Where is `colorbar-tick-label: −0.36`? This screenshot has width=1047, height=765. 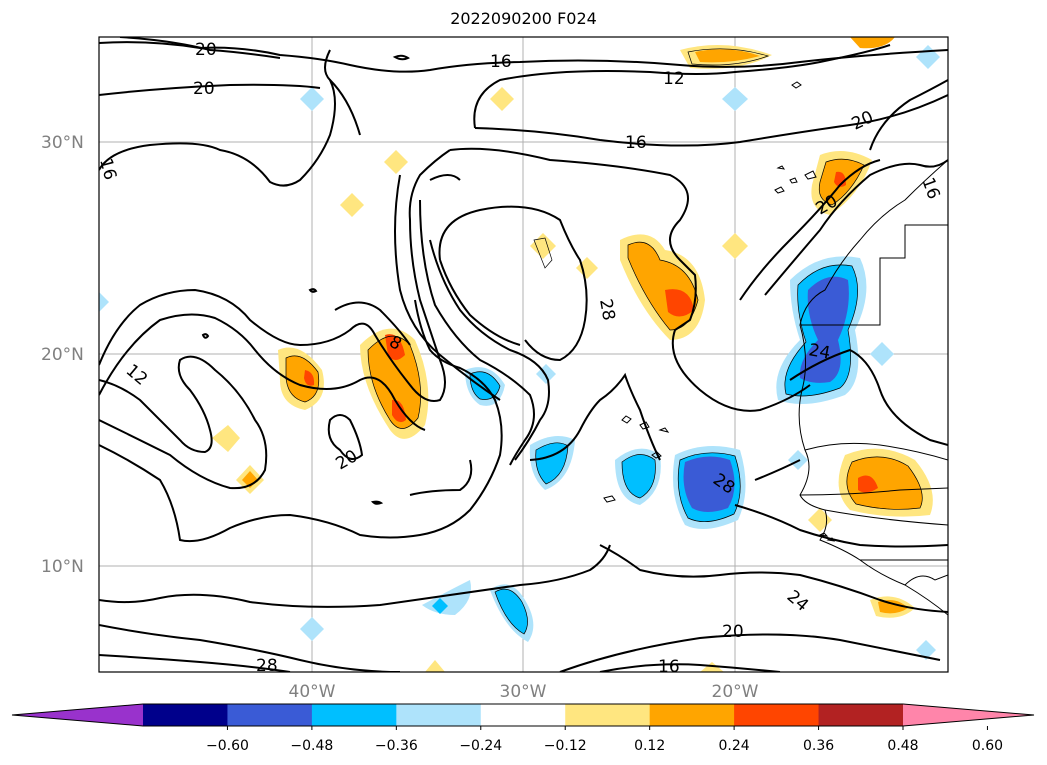
colorbar-tick-label: −0.36 is located at coordinates (396, 746).